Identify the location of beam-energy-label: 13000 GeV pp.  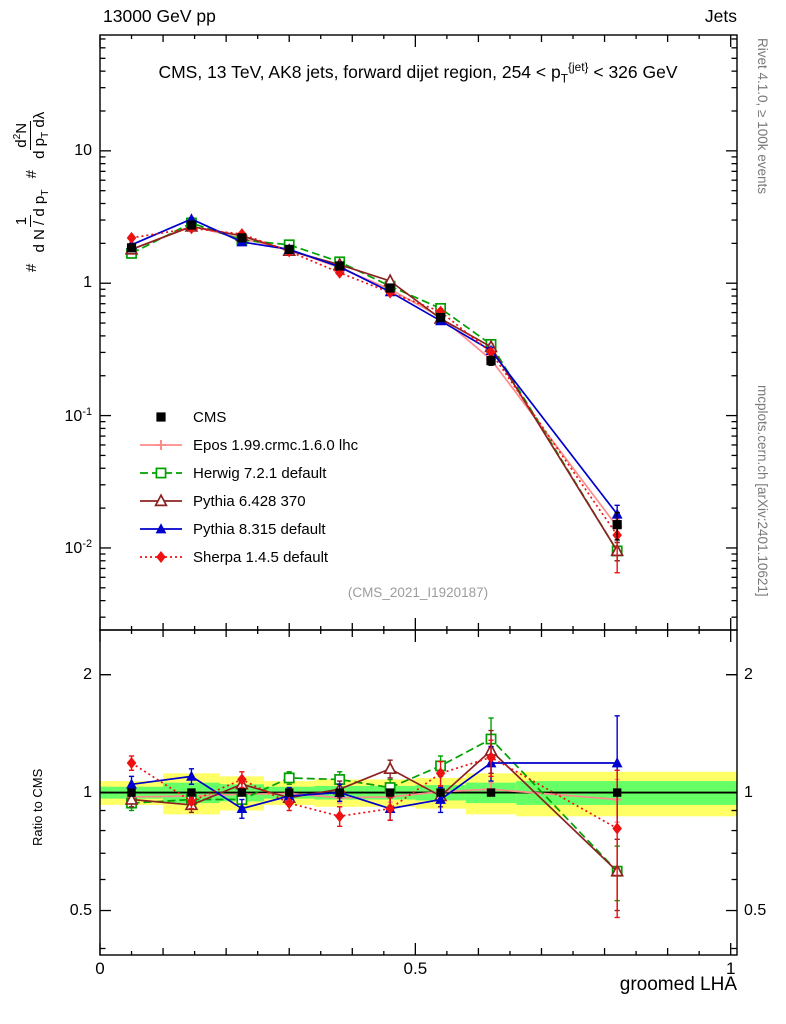
(159, 16).